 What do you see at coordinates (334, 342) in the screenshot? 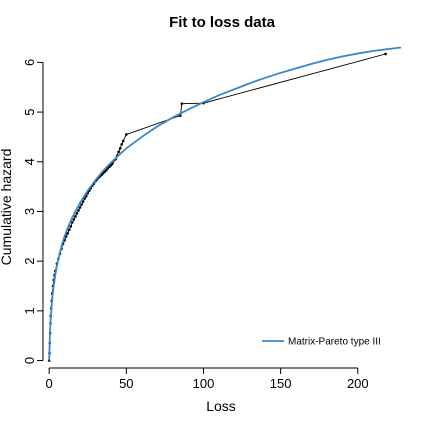
I see `legend-label: Matrix-Pareto type III` at bounding box center [334, 342].